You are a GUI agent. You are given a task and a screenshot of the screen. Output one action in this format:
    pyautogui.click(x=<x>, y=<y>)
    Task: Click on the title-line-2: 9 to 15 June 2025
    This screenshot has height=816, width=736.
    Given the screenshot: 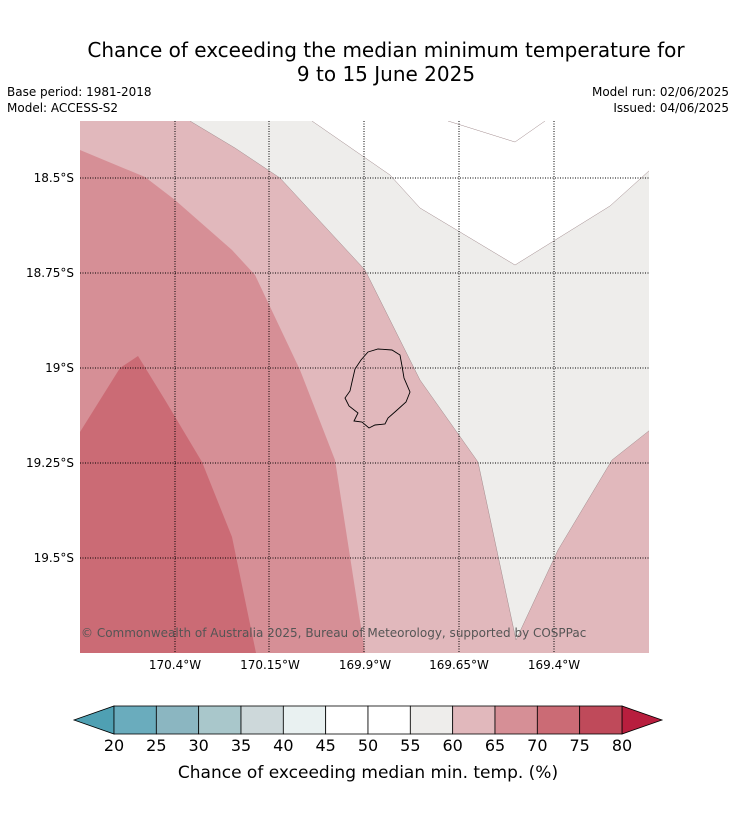 What is the action you would take?
    pyautogui.click(x=386, y=74)
    